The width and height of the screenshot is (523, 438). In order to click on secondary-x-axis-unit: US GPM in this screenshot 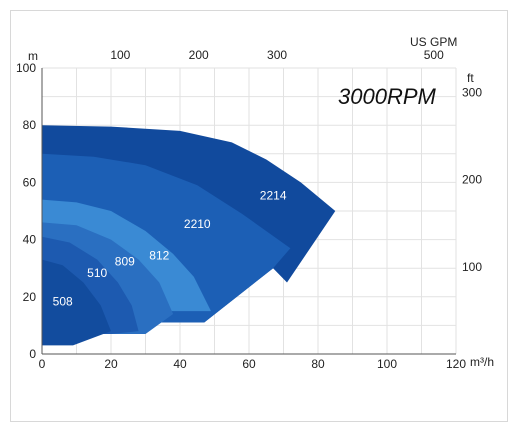, I will do `click(433, 42)`.